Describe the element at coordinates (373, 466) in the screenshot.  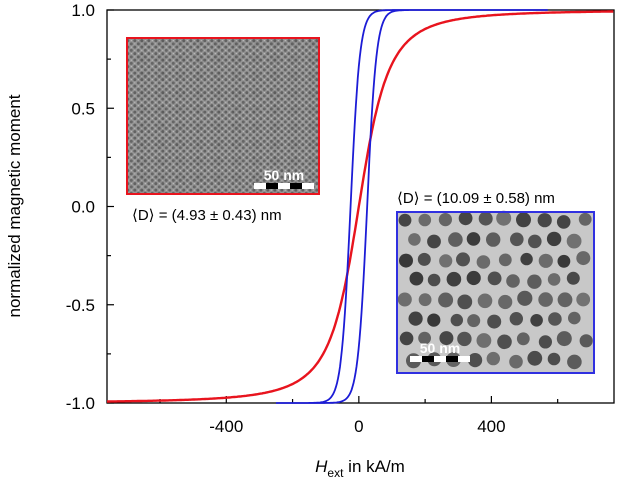
I see `x-axis-title-unit: in kA/m` at that location.